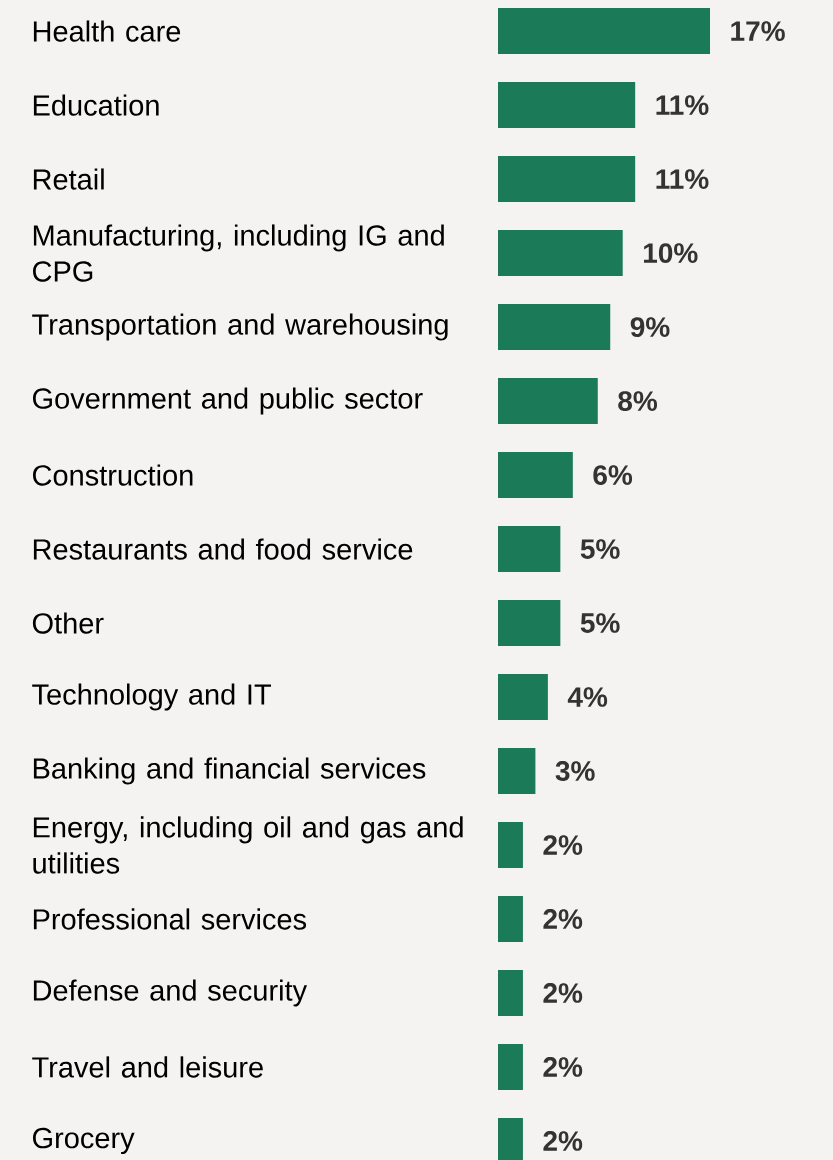  What do you see at coordinates (107, 31) in the screenshot?
I see `y-tick-label: Health care` at bounding box center [107, 31].